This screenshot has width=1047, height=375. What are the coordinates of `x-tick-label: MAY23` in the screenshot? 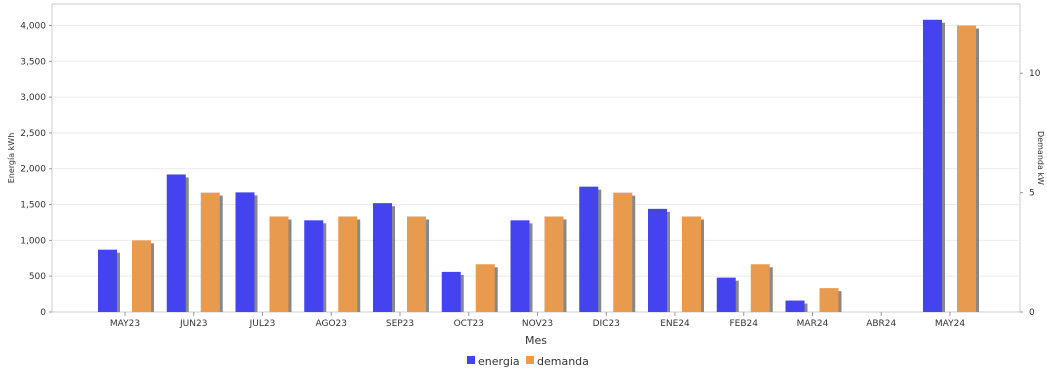 It's located at (125, 324).